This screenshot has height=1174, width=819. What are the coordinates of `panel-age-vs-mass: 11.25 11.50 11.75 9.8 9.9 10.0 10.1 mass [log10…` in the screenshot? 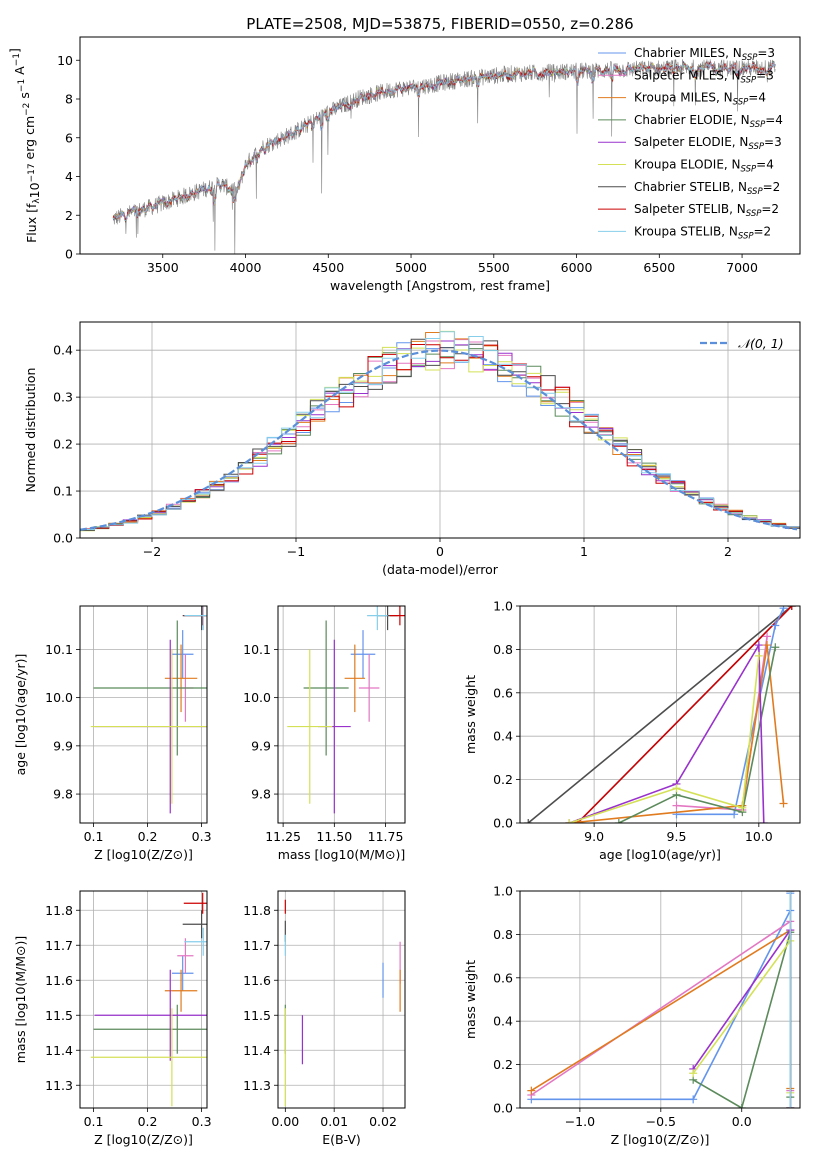 It's located at (324, 733).